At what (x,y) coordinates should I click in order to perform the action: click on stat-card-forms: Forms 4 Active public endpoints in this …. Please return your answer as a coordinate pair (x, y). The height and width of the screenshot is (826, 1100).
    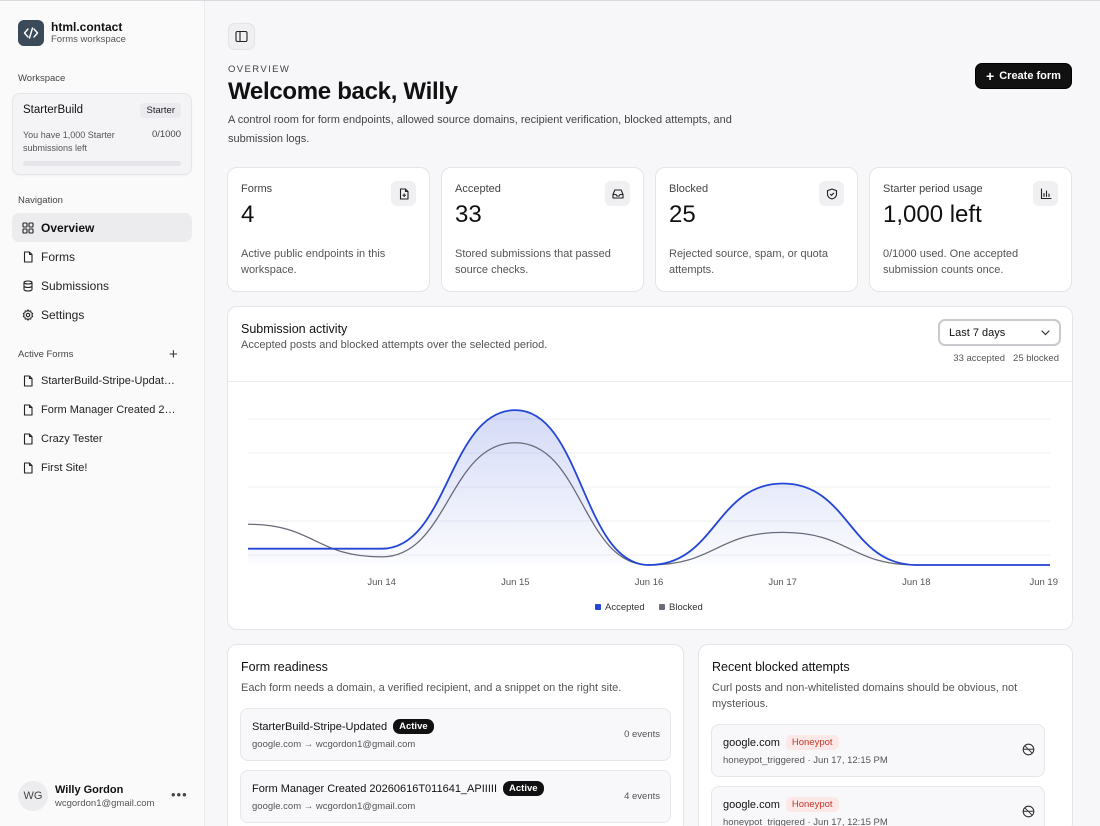
    Looking at the image, I should click on (328, 229).